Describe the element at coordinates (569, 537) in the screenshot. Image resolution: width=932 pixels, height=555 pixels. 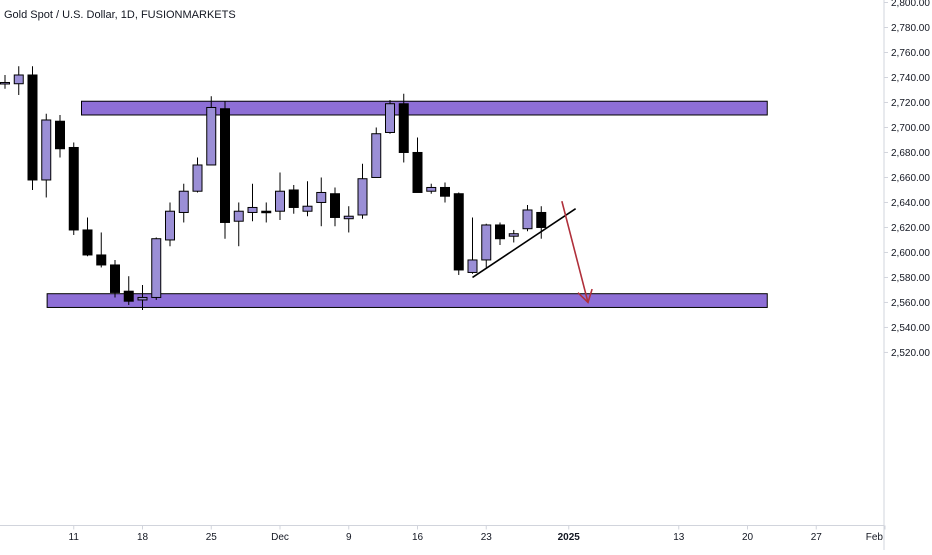
I see `time-tick-label: 2025` at that location.